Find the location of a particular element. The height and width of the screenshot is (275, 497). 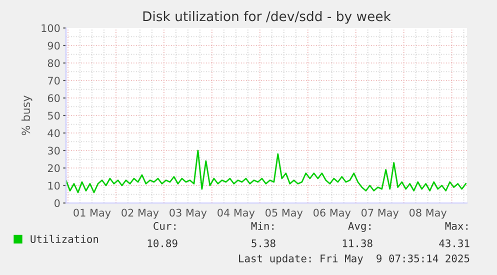

y-tick-label: 0 is located at coordinates (57, 203).